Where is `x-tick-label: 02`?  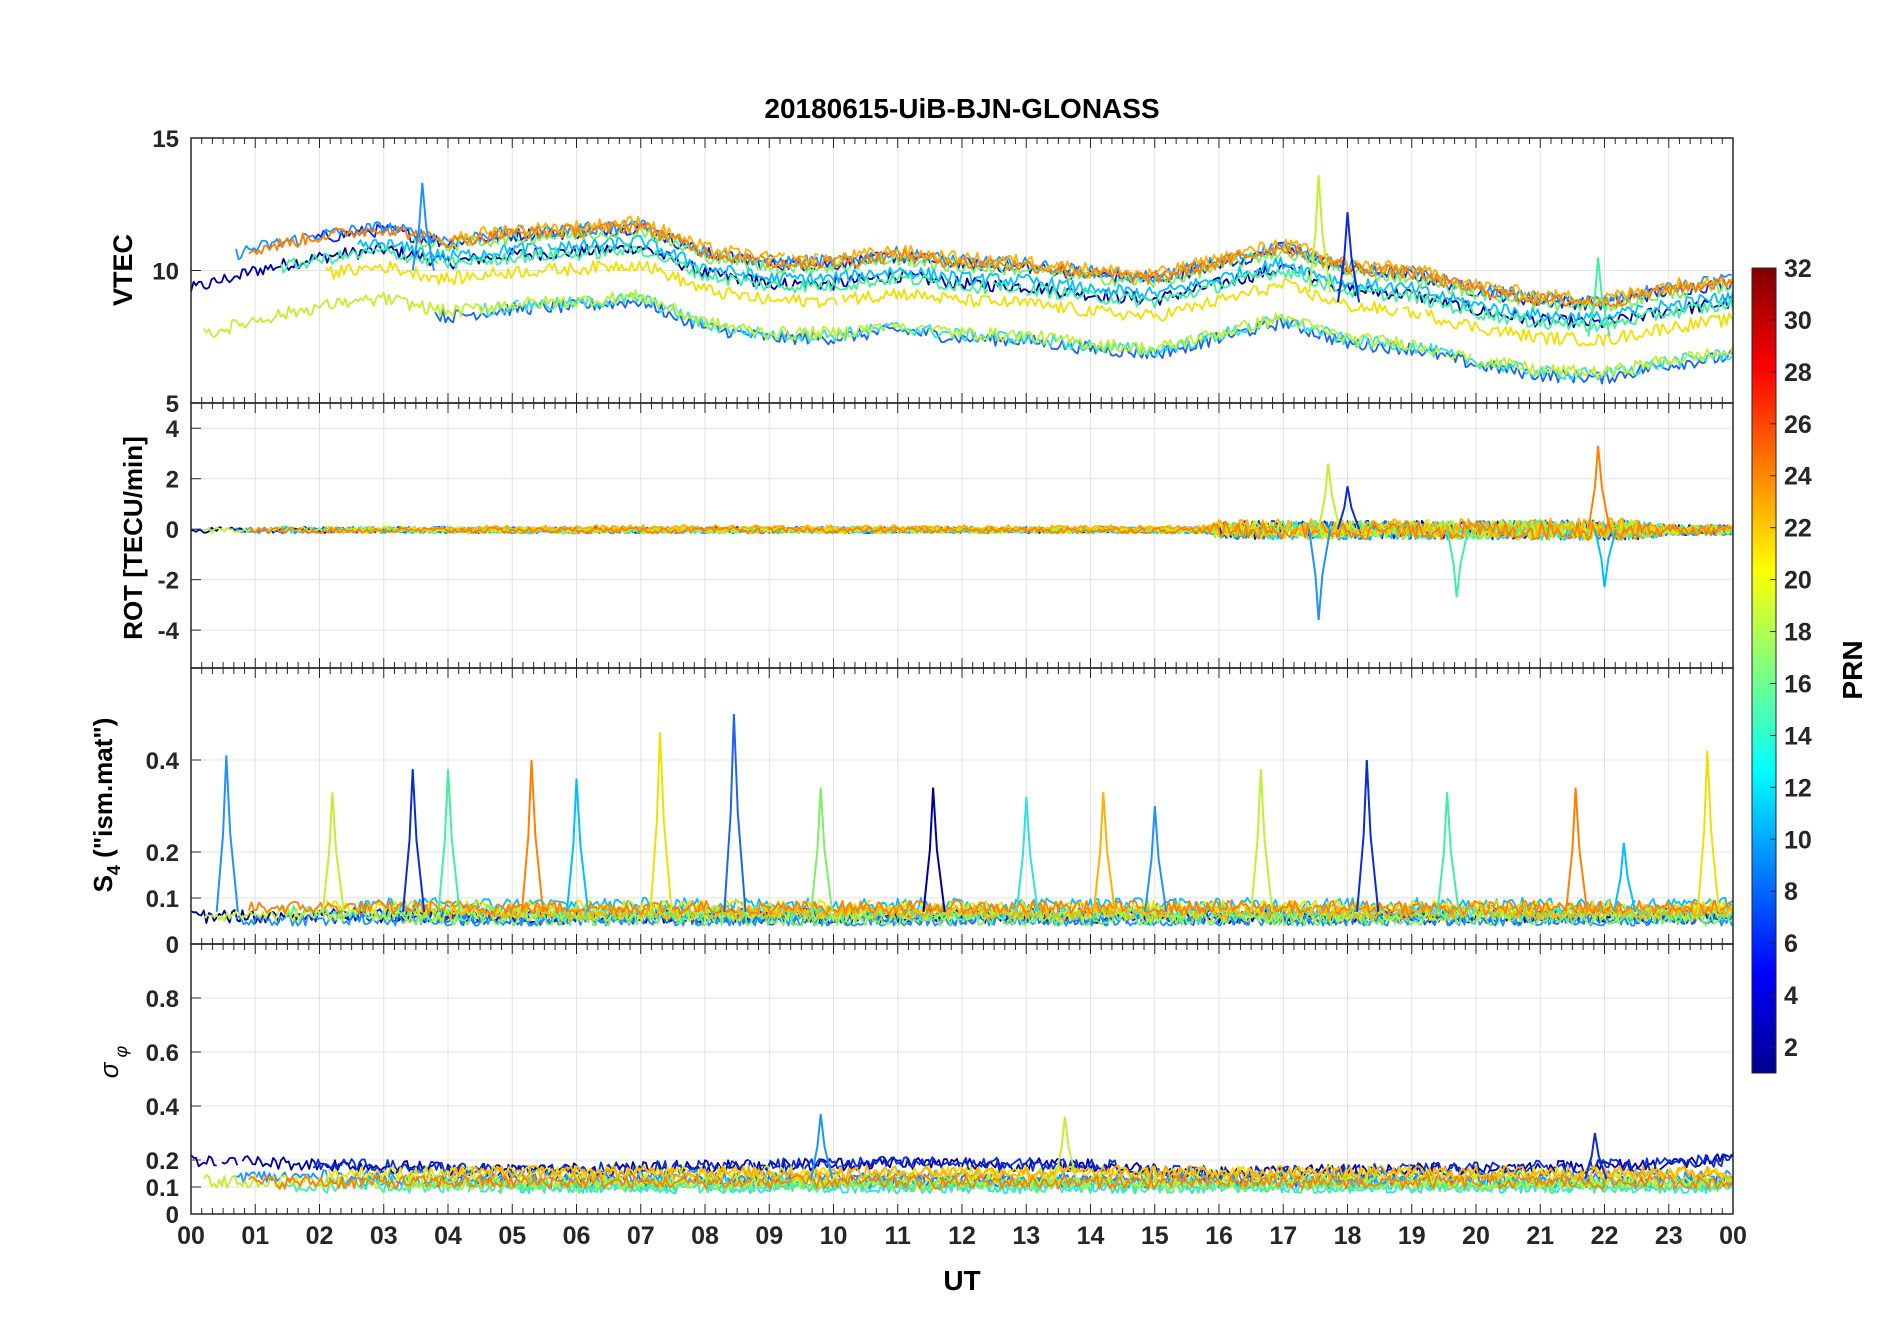 x-tick-label: 02 is located at coordinates (320, 1236).